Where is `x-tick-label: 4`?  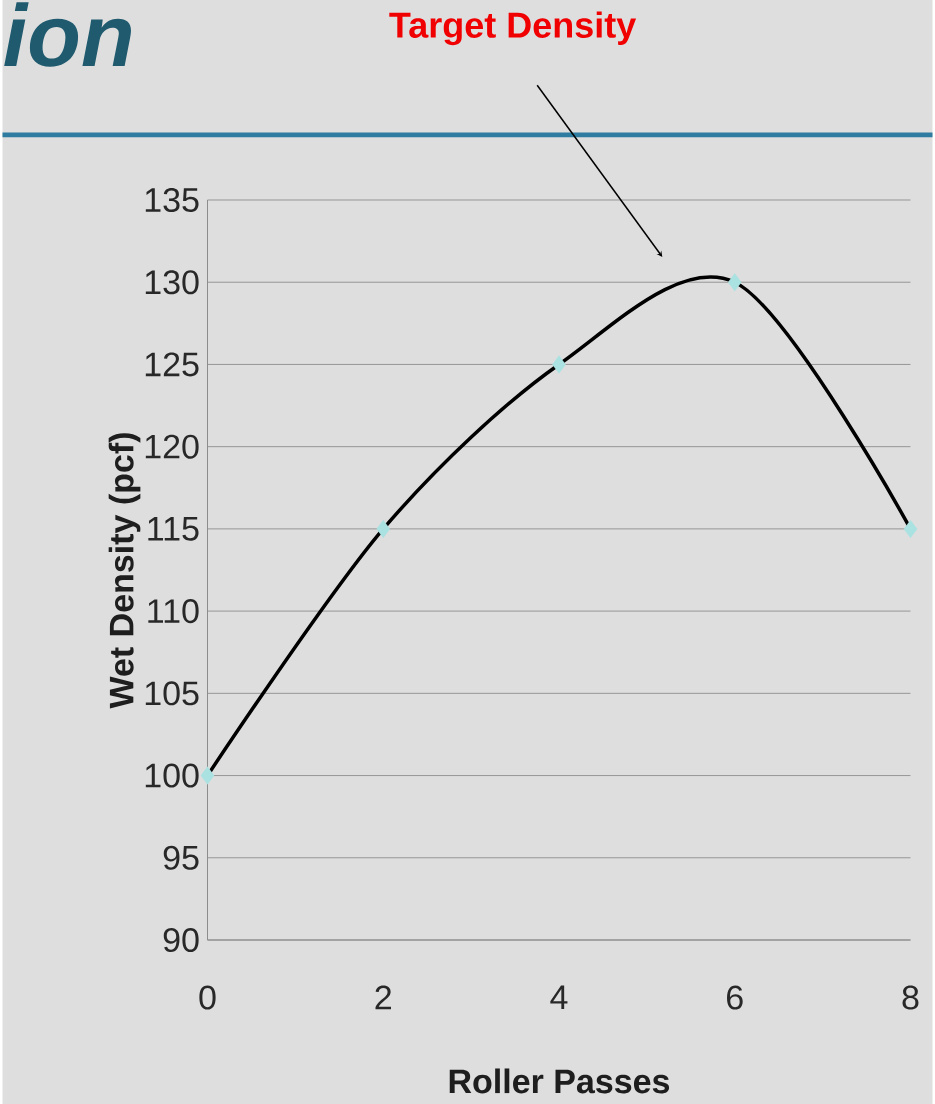 x-tick-label: 4 is located at coordinates (559, 997).